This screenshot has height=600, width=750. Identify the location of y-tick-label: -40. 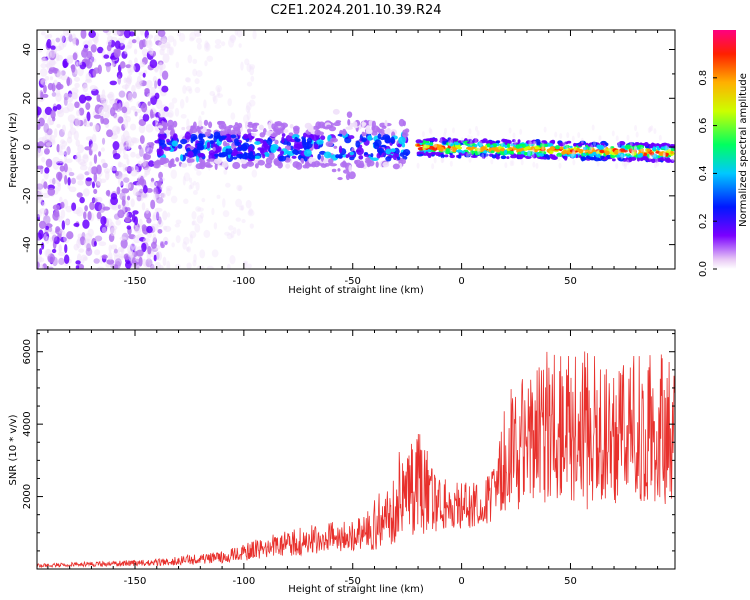
(27, 244).